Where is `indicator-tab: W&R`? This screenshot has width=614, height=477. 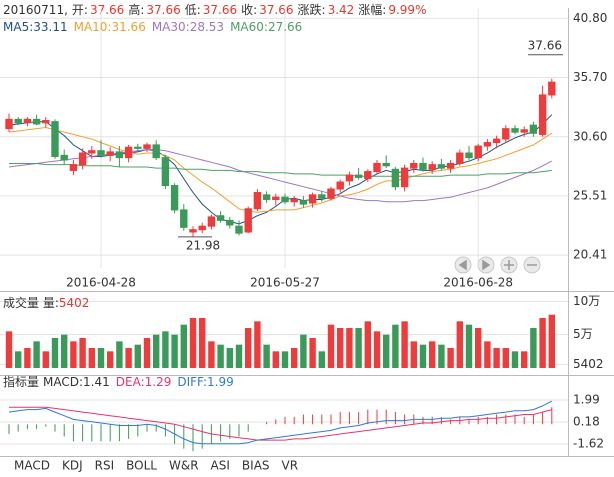
indicator-tab: W&R is located at coordinates (184, 466).